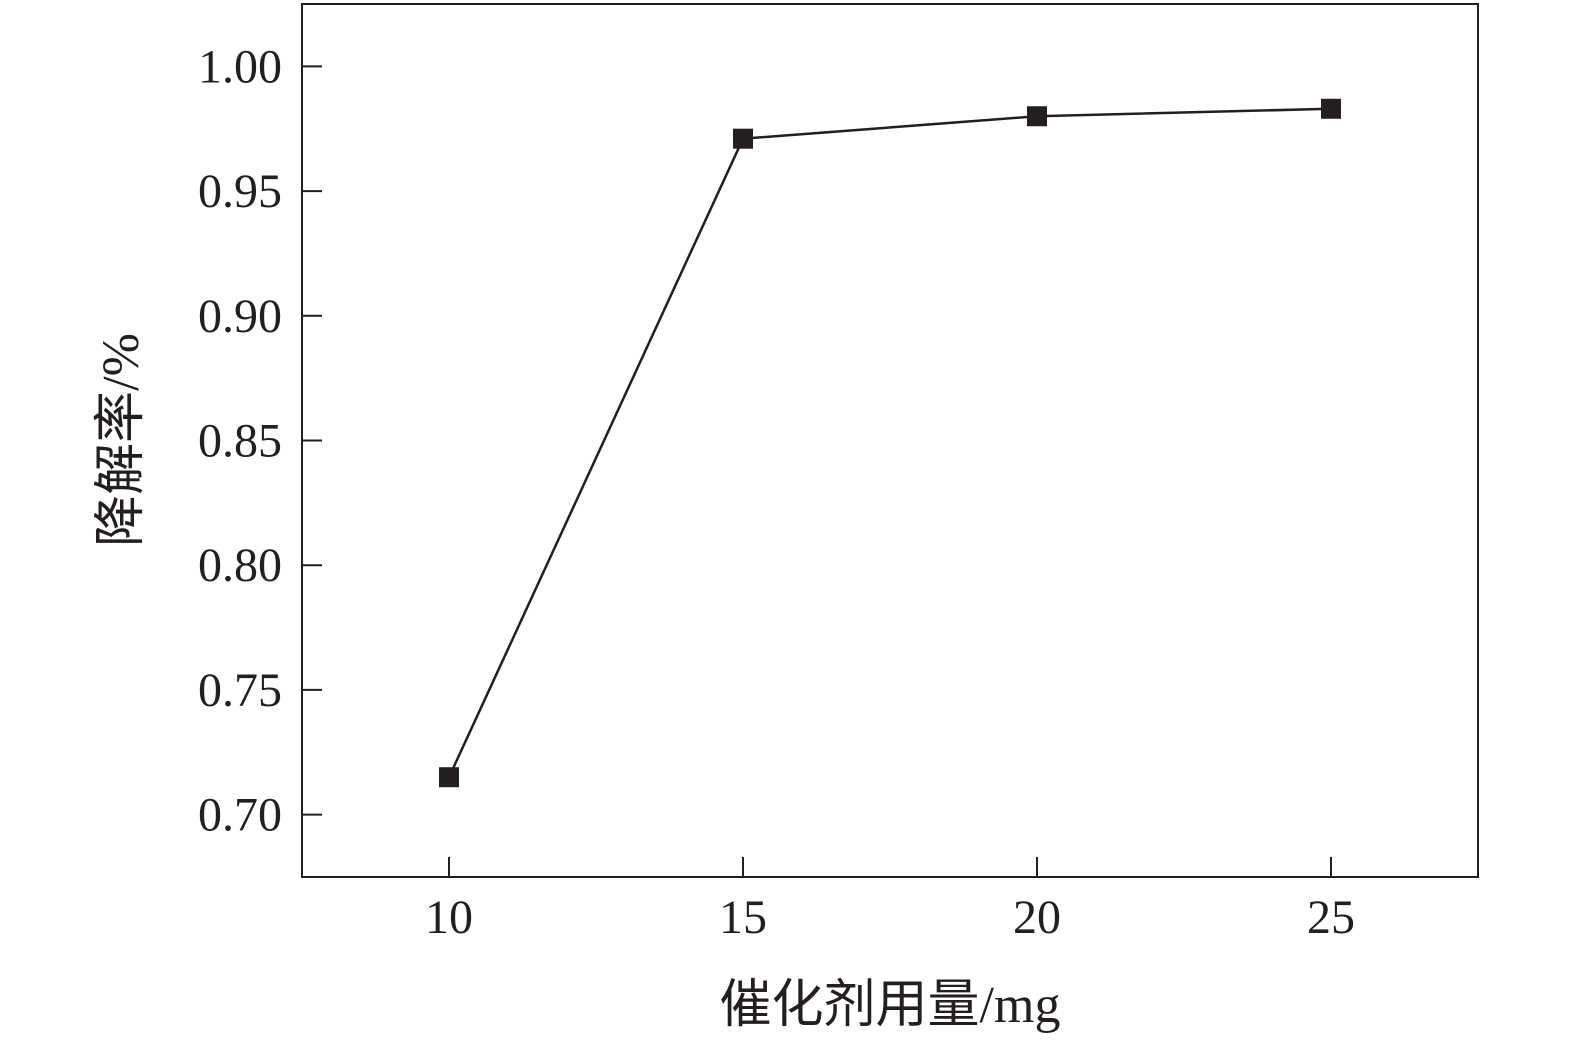 The width and height of the screenshot is (1575, 1050). Describe the element at coordinates (240, 815) in the screenshot. I see `y-tick-label: 0.70` at that location.